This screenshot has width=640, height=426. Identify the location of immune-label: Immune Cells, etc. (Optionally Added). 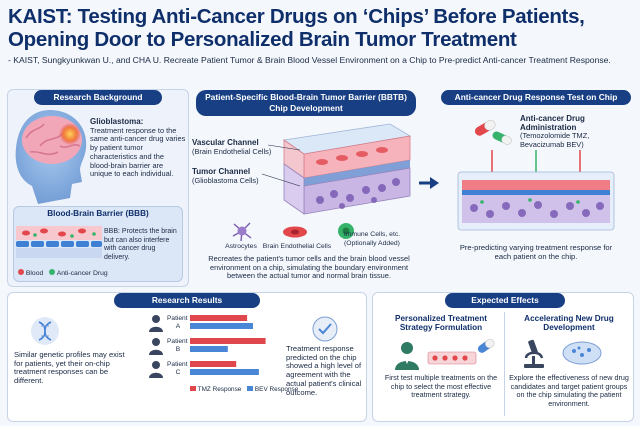
(372, 239).